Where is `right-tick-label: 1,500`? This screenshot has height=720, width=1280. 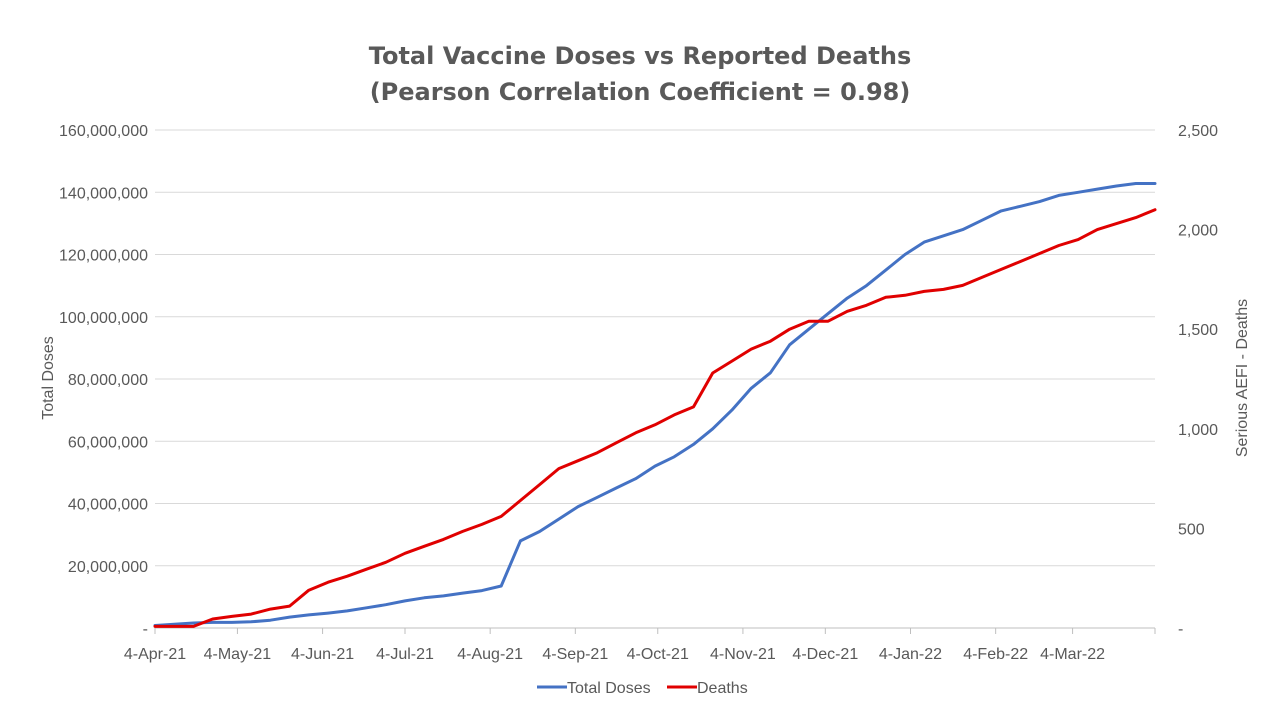 right-tick-label: 1,500 is located at coordinates (1198, 330).